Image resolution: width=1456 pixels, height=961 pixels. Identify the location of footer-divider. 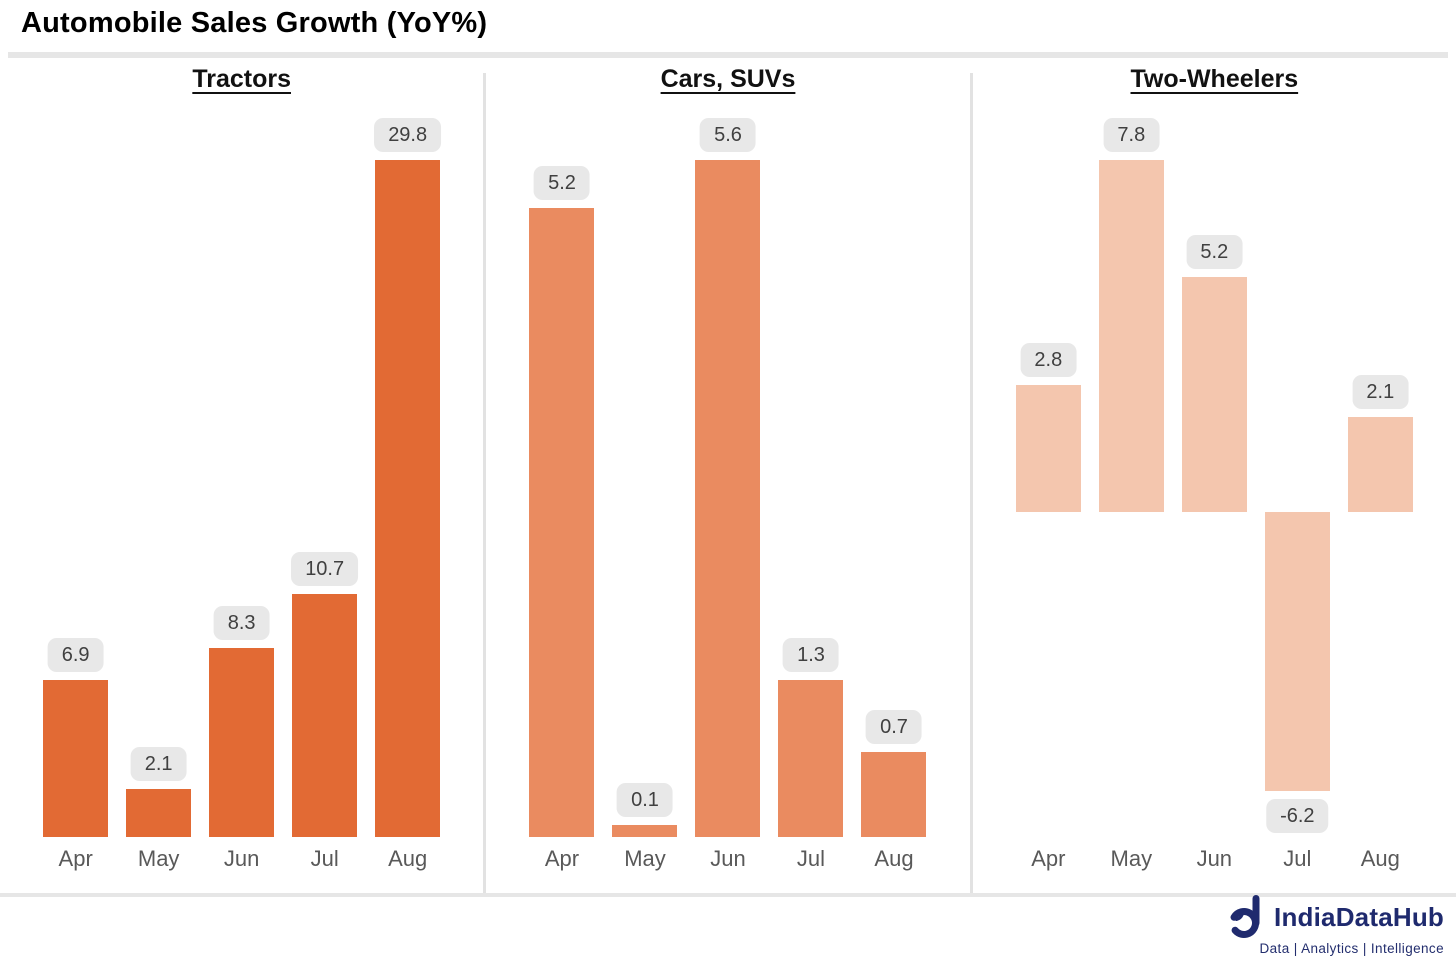
(728, 895).